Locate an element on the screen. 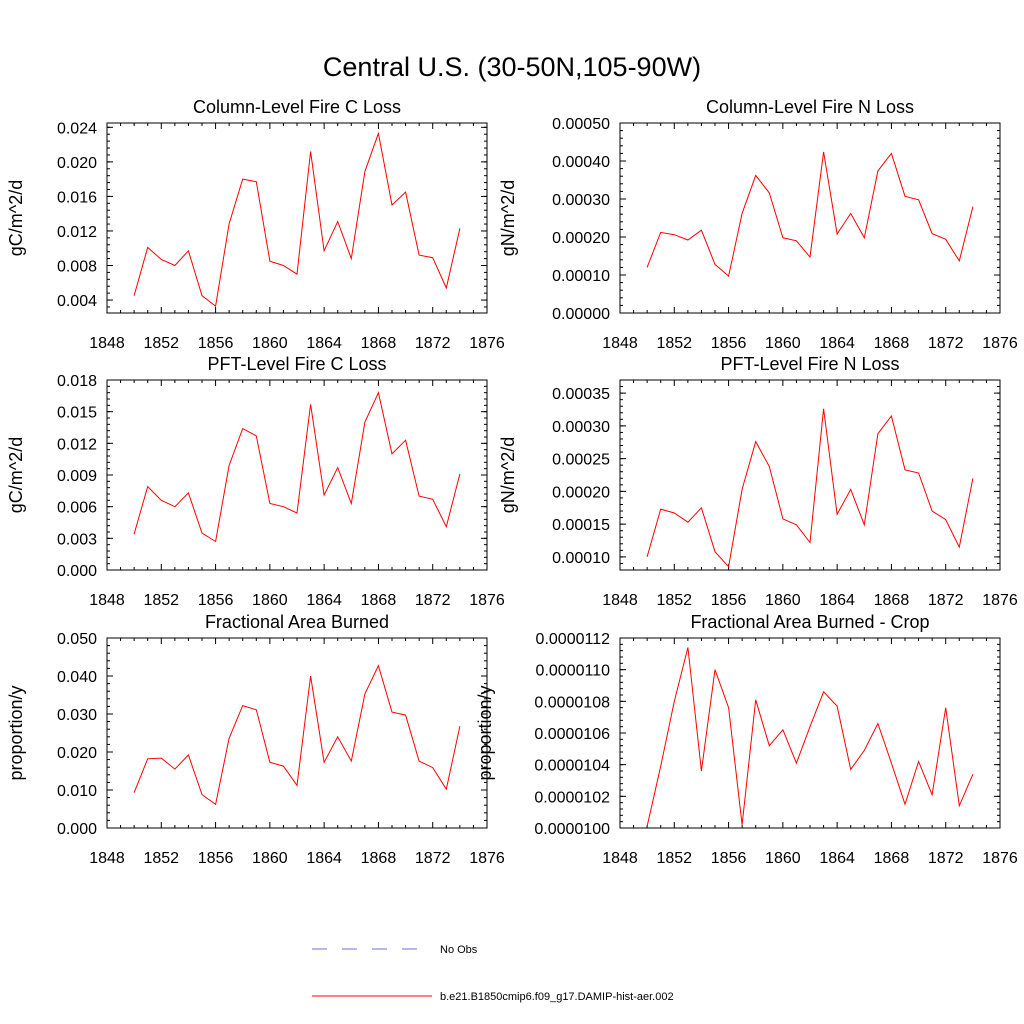 Image resolution: width=1024 pixels, height=1024 pixels. y-tick-label: 0.0000100 is located at coordinates (572, 829).